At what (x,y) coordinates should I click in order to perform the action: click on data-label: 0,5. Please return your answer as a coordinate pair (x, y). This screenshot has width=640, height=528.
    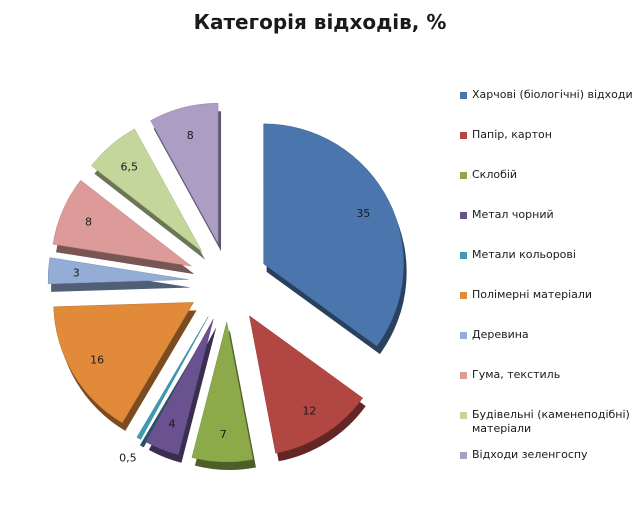
    Looking at the image, I should click on (128, 457).